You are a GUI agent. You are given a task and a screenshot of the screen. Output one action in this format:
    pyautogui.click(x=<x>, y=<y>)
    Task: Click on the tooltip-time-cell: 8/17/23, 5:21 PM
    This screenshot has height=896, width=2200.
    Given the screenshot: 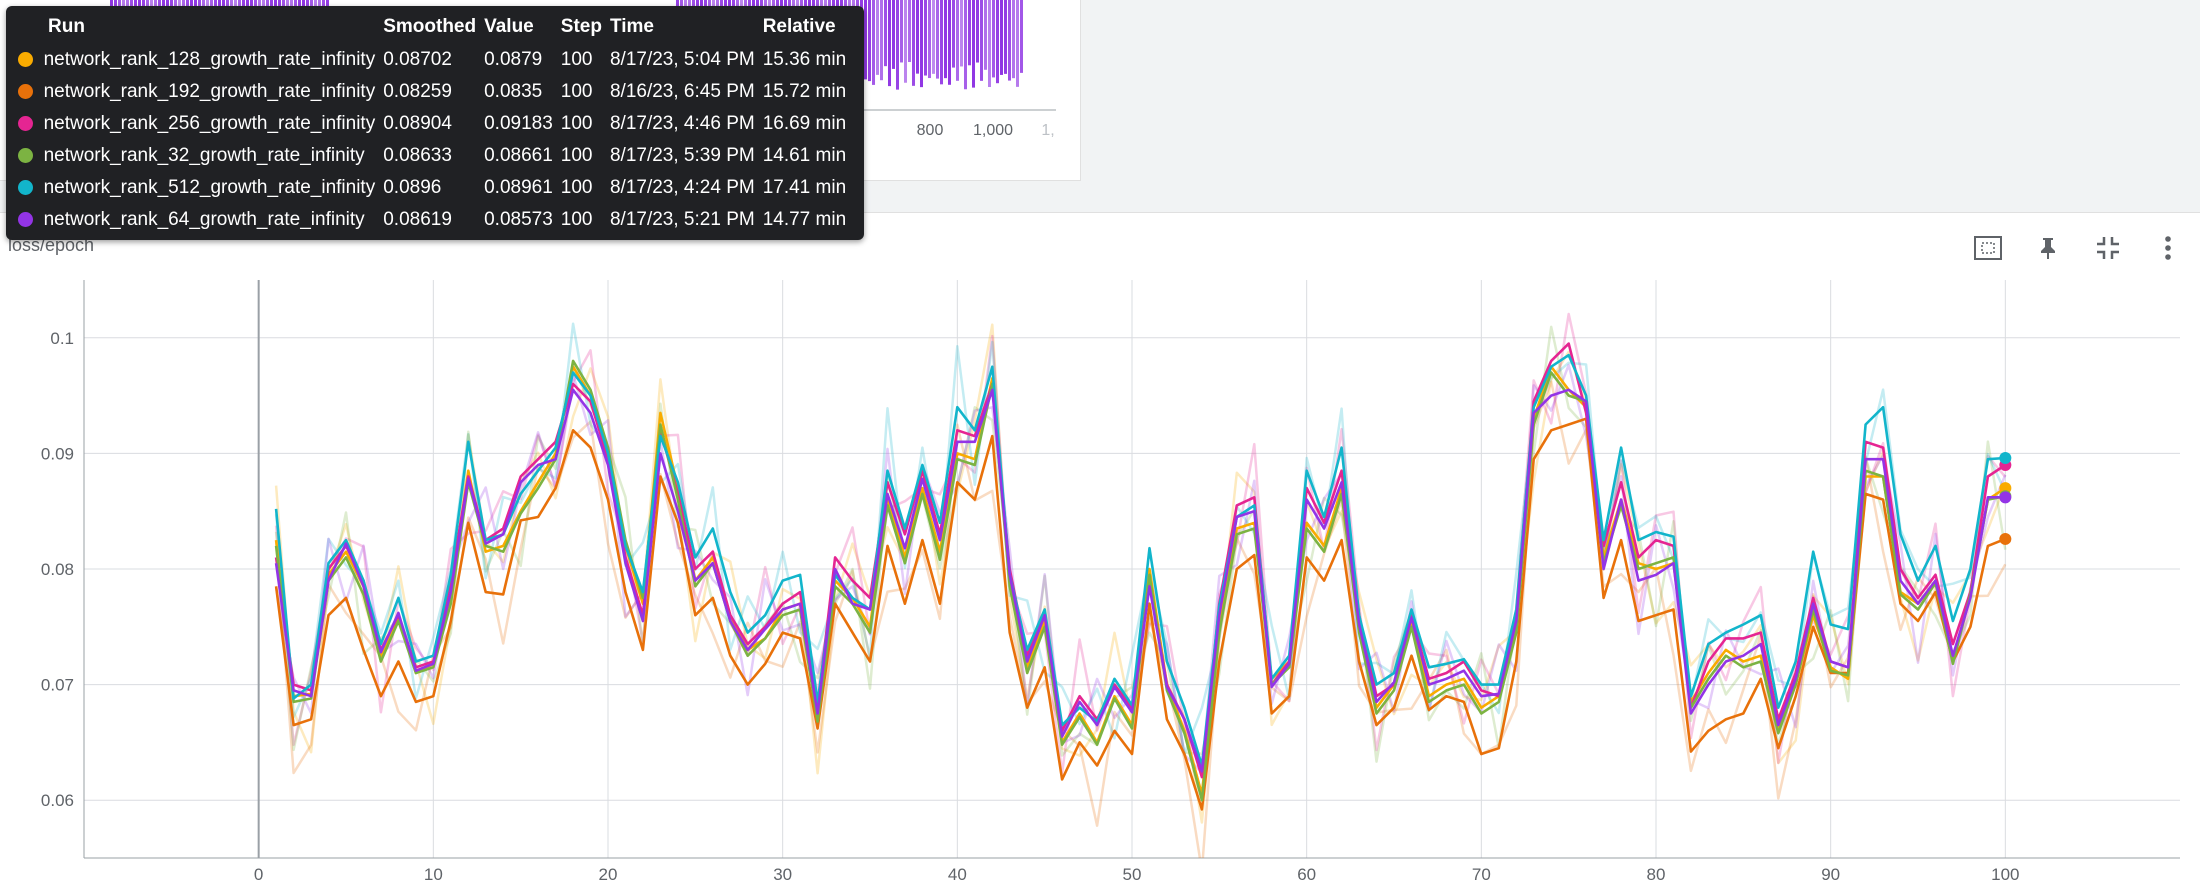 What is the action you would take?
    pyautogui.click(x=682, y=219)
    